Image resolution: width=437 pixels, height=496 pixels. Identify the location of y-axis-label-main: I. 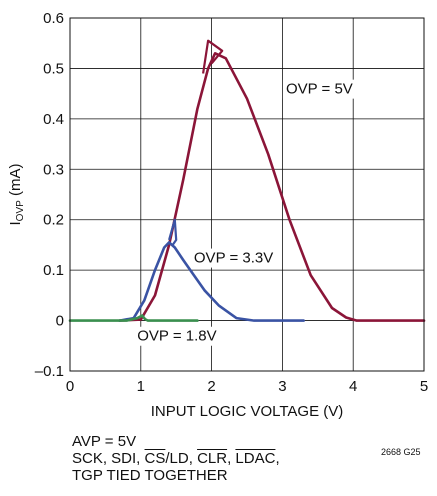
(15, 223).